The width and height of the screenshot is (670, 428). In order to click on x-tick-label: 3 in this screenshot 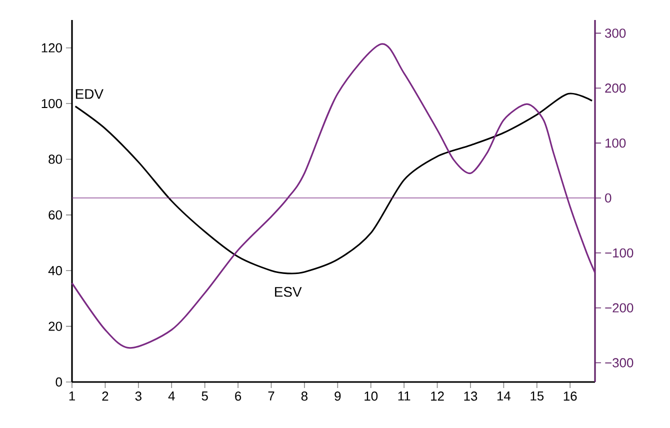, I will do `click(138, 396)`.